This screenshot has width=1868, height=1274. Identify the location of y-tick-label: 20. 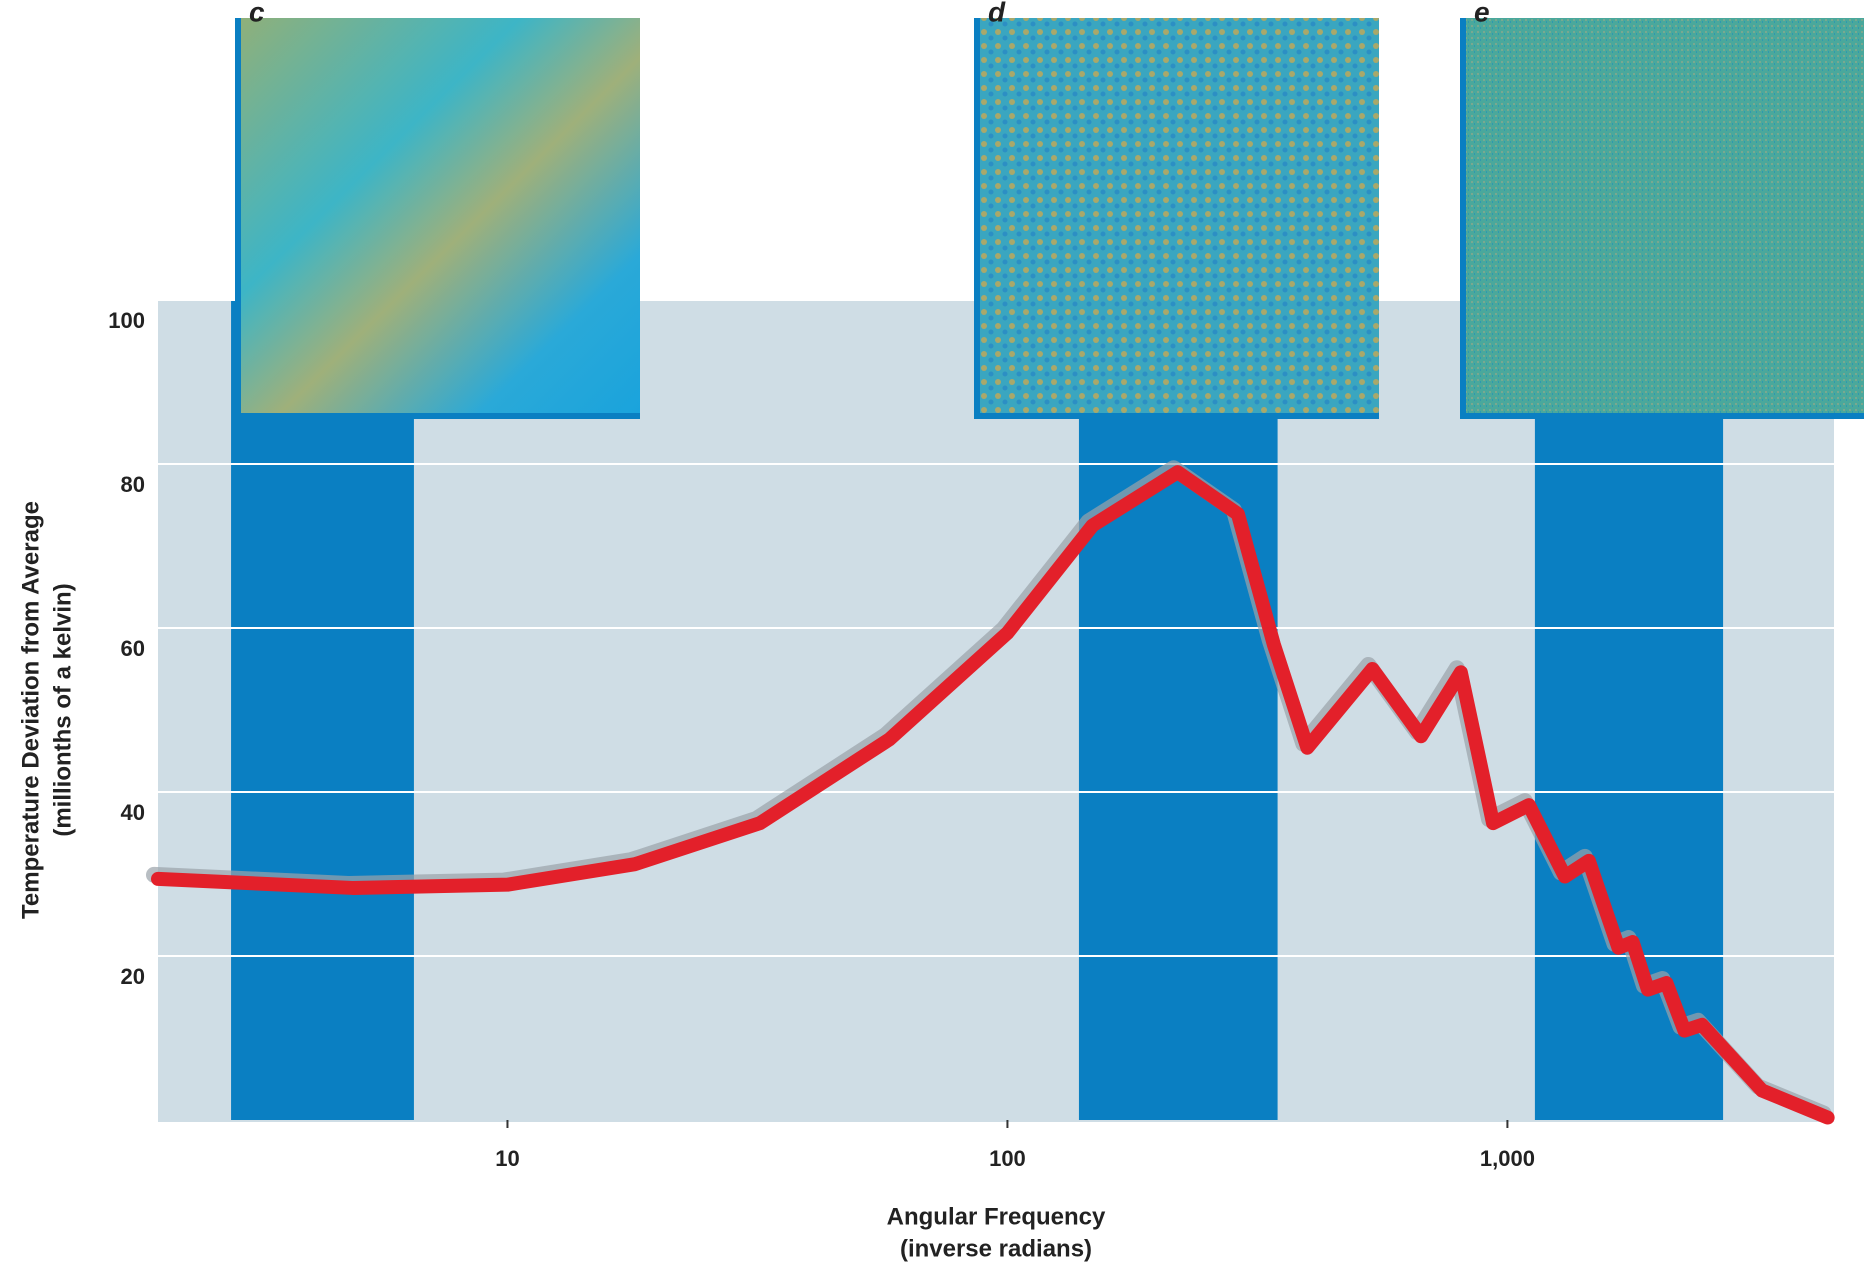
(133, 976).